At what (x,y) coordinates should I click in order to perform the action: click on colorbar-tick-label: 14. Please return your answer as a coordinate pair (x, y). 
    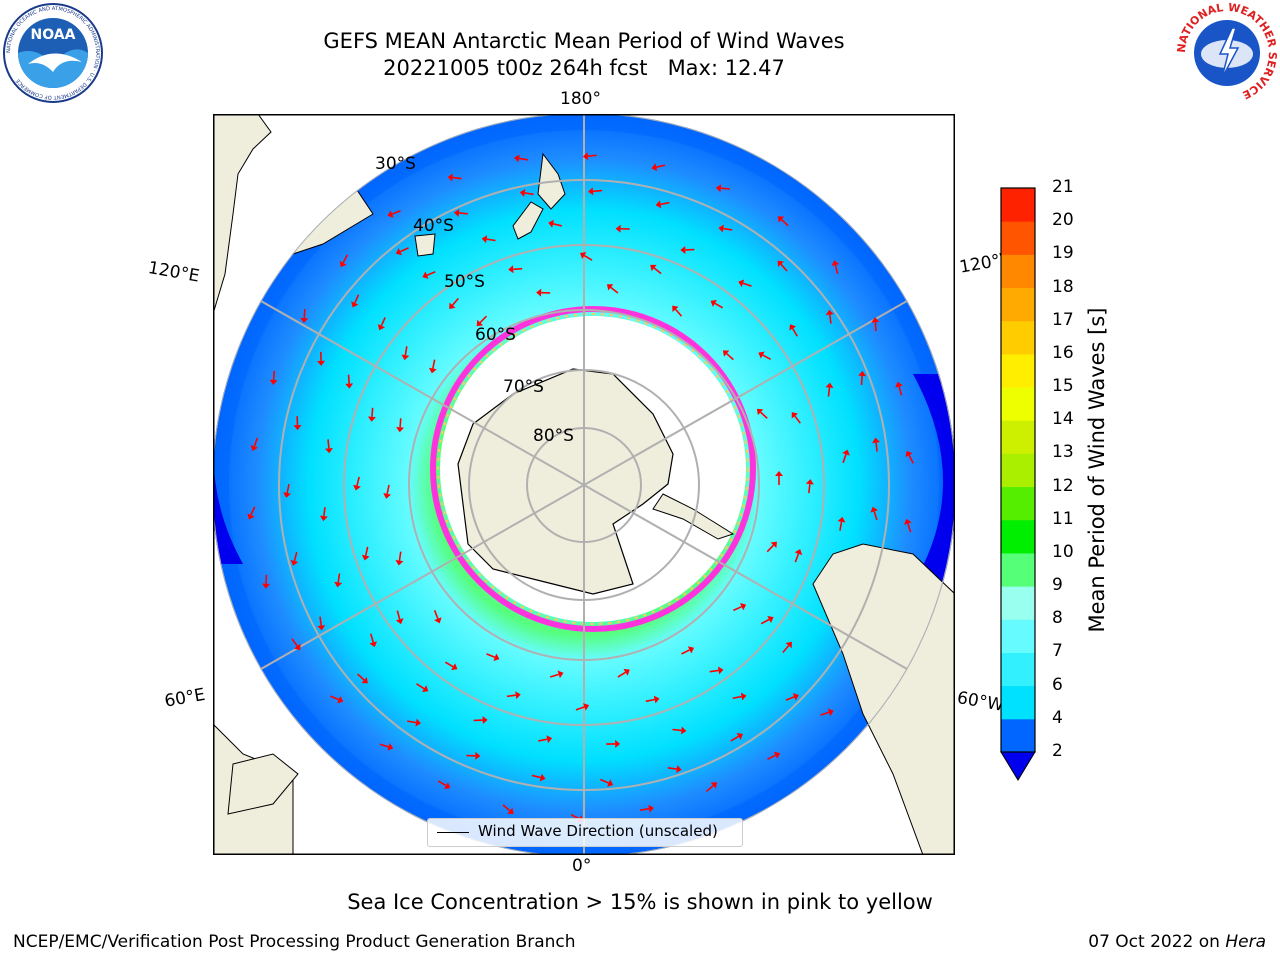
    Looking at the image, I should click on (1063, 419).